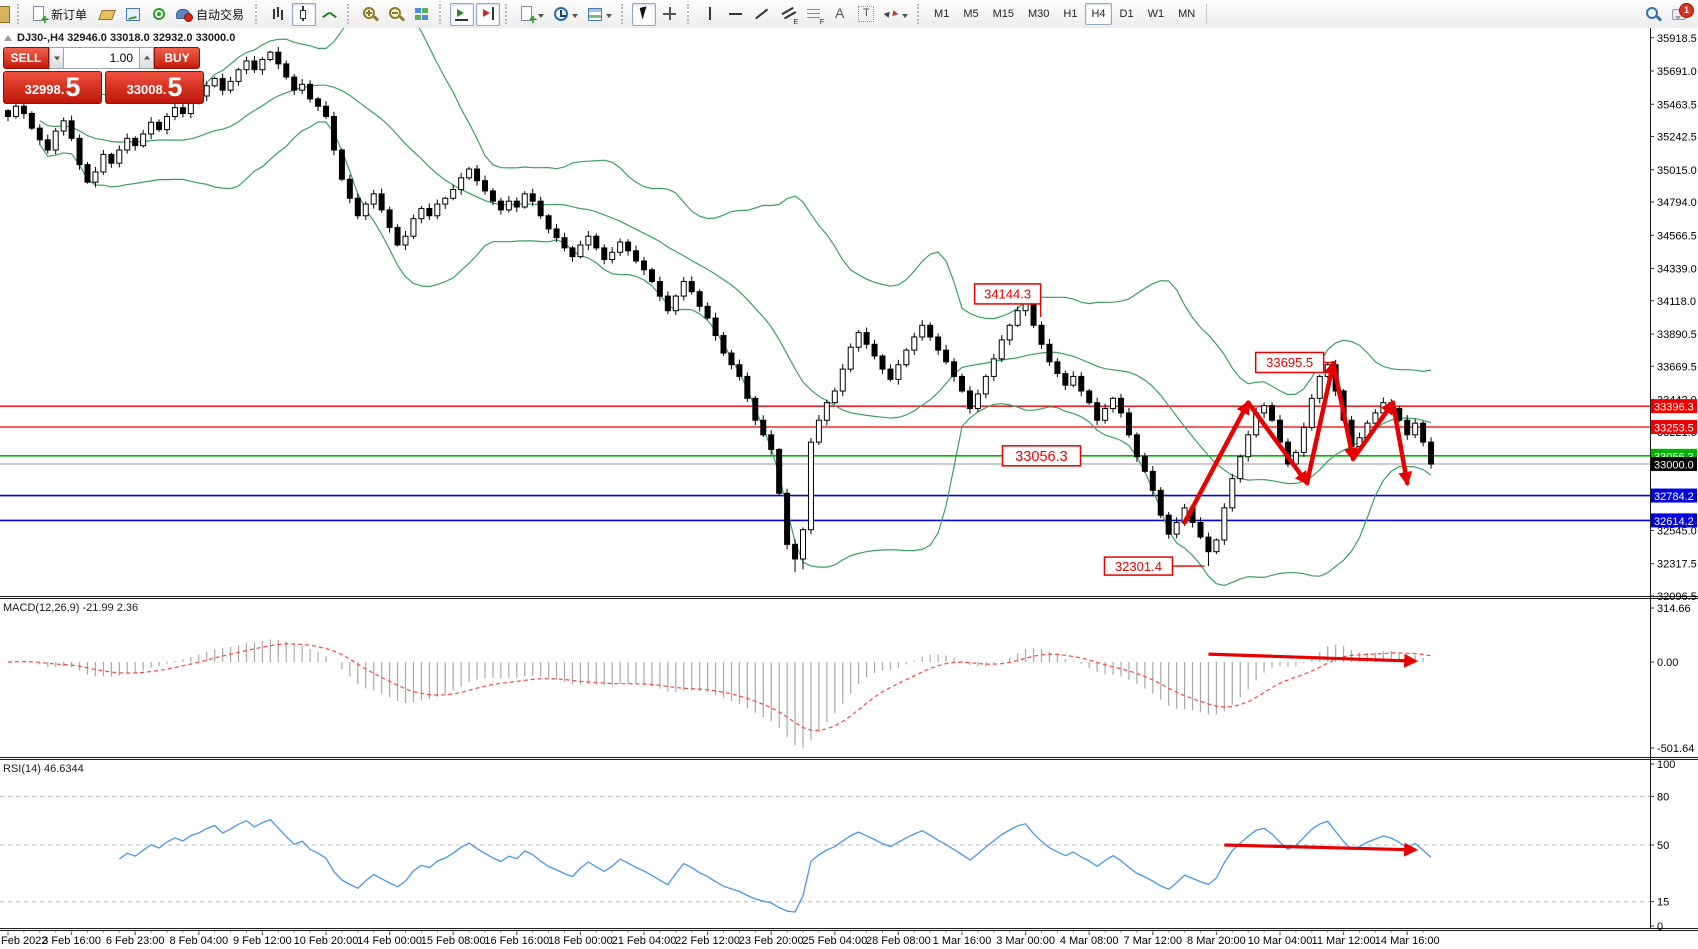  What do you see at coordinates (762, 14) in the screenshot?
I see `trendline-button` at bounding box center [762, 14].